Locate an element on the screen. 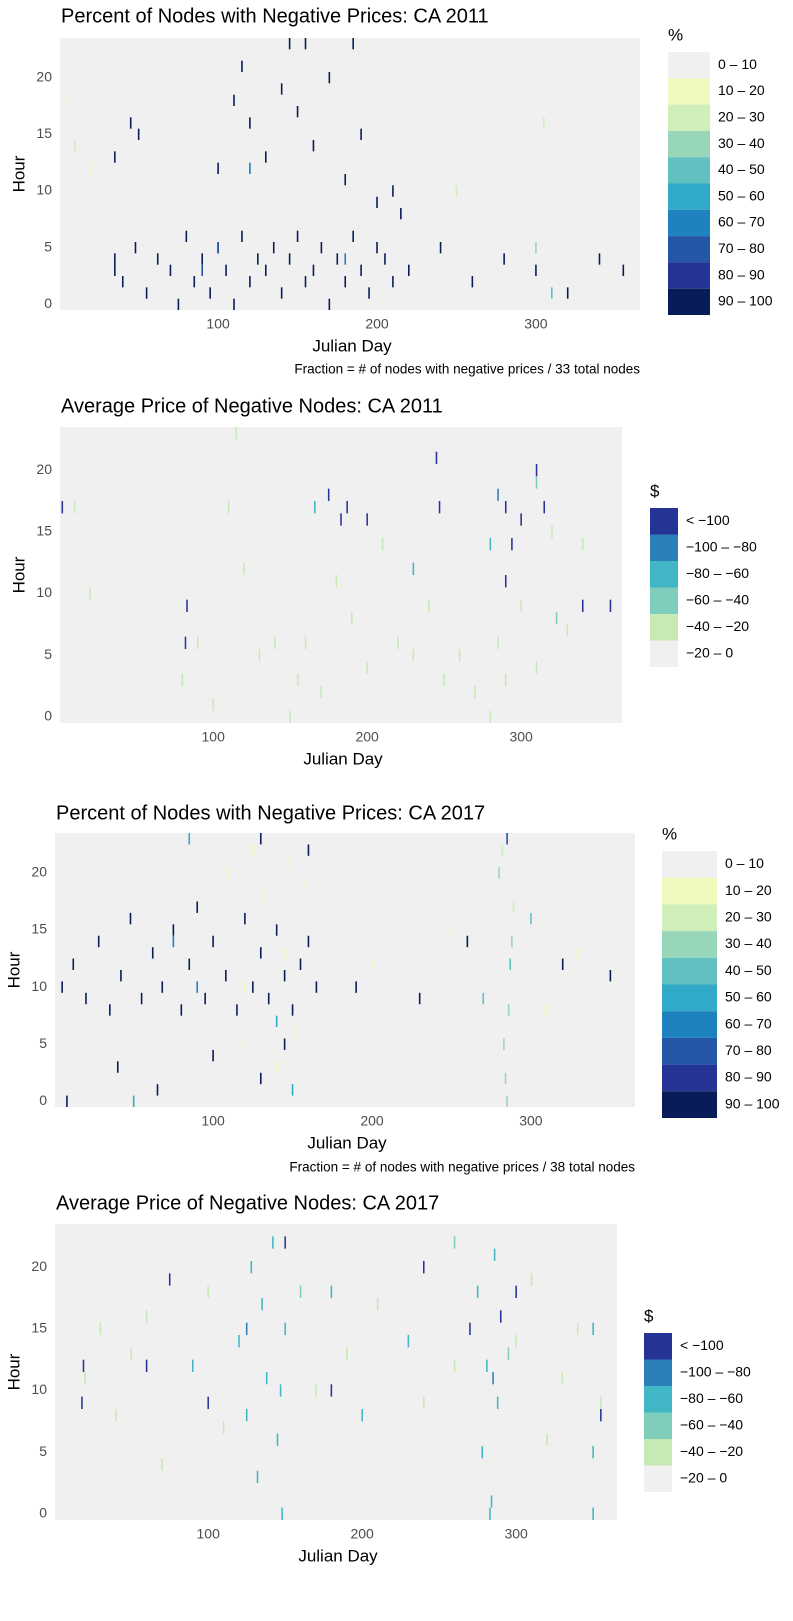  legend-label: 60 – 70 is located at coordinates (748, 1023).